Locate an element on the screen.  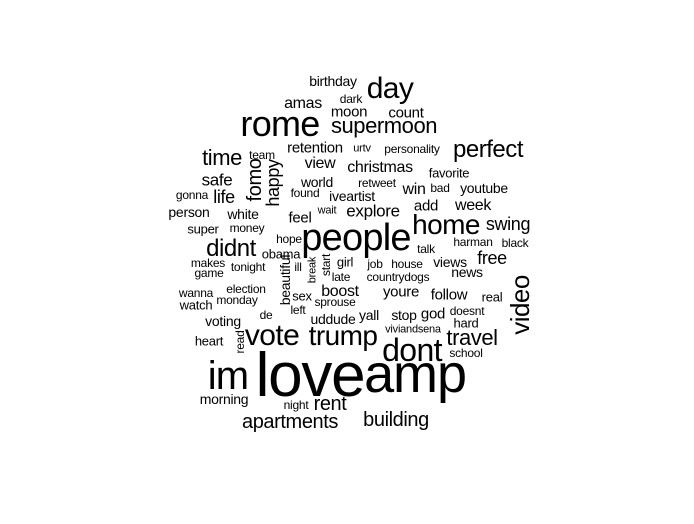
word-late: late is located at coordinates (341, 277).